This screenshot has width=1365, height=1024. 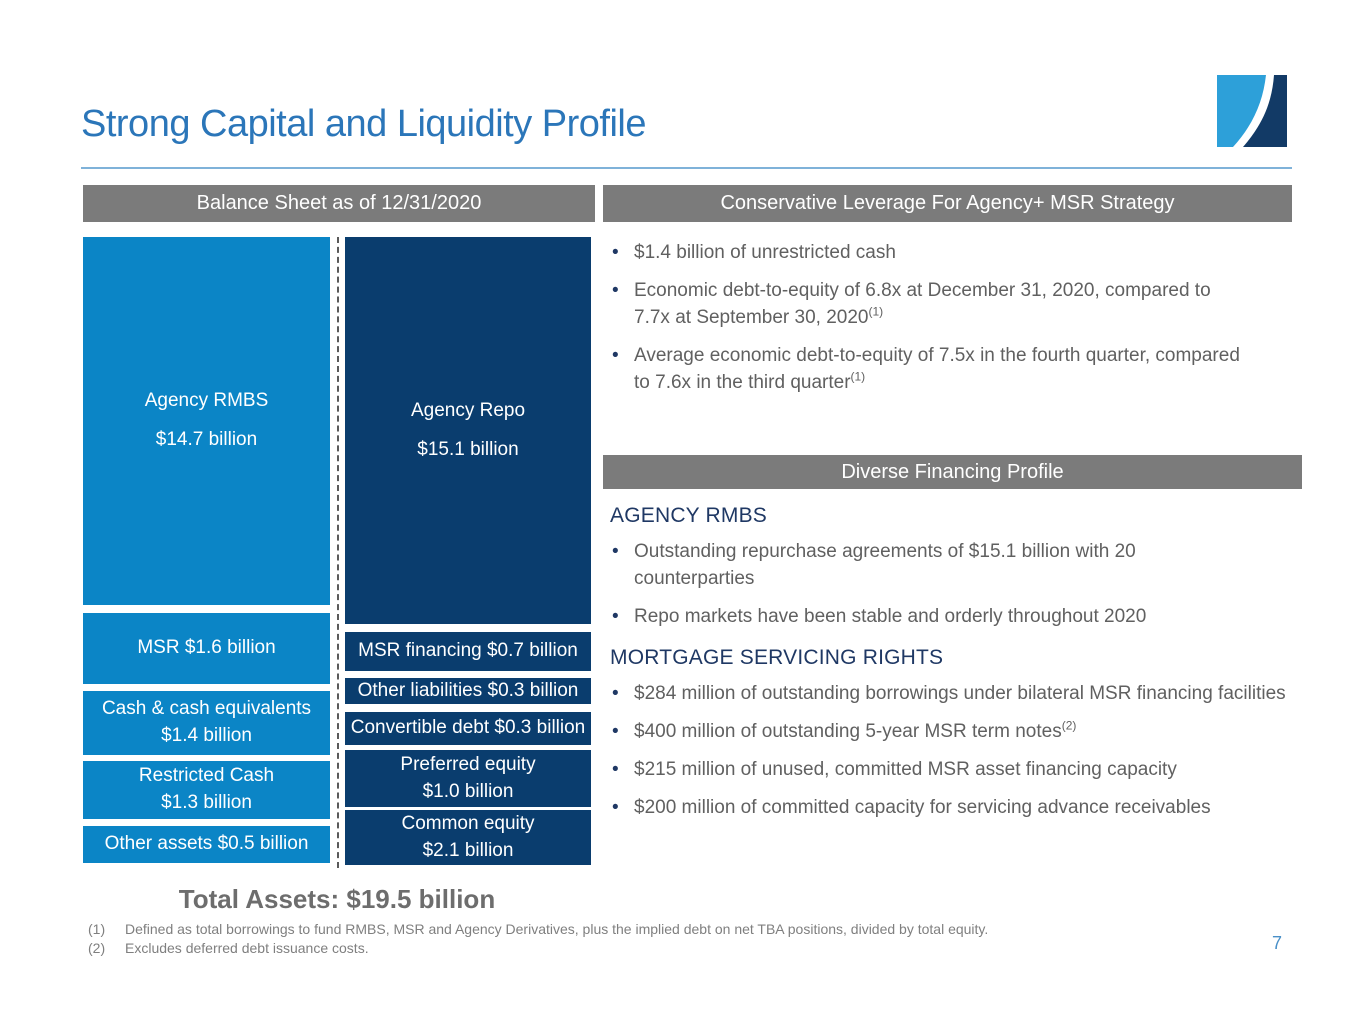 I want to click on segment-agency-repo: Agency Repo $15.1 billion, so click(x=468, y=430).